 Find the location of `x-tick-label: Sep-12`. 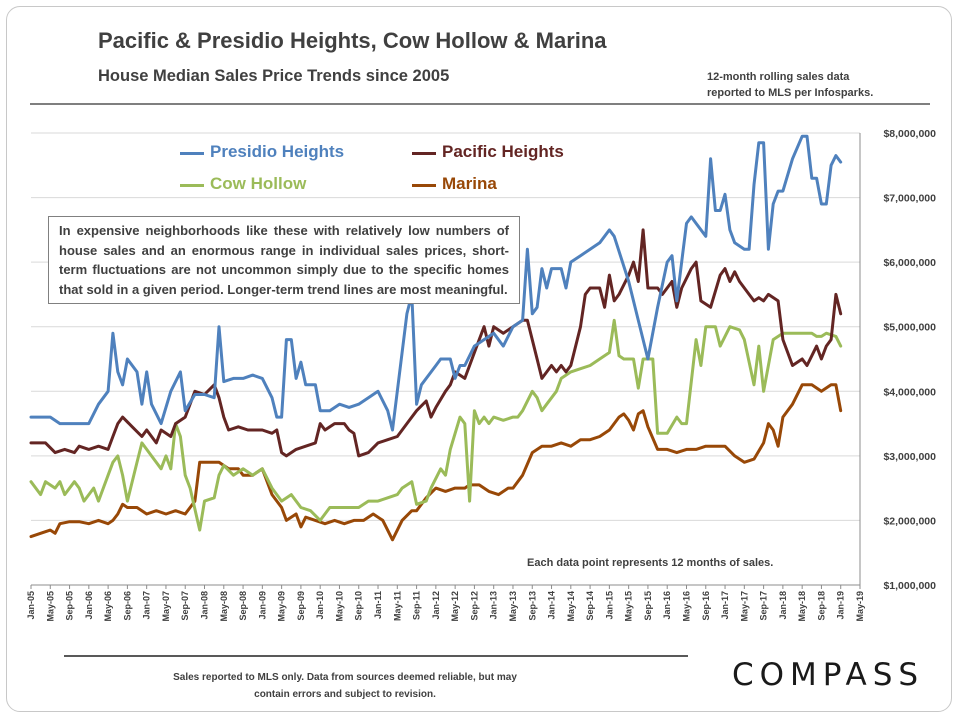

x-tick-label: Sep-12 is located at coordinates (474, 606).